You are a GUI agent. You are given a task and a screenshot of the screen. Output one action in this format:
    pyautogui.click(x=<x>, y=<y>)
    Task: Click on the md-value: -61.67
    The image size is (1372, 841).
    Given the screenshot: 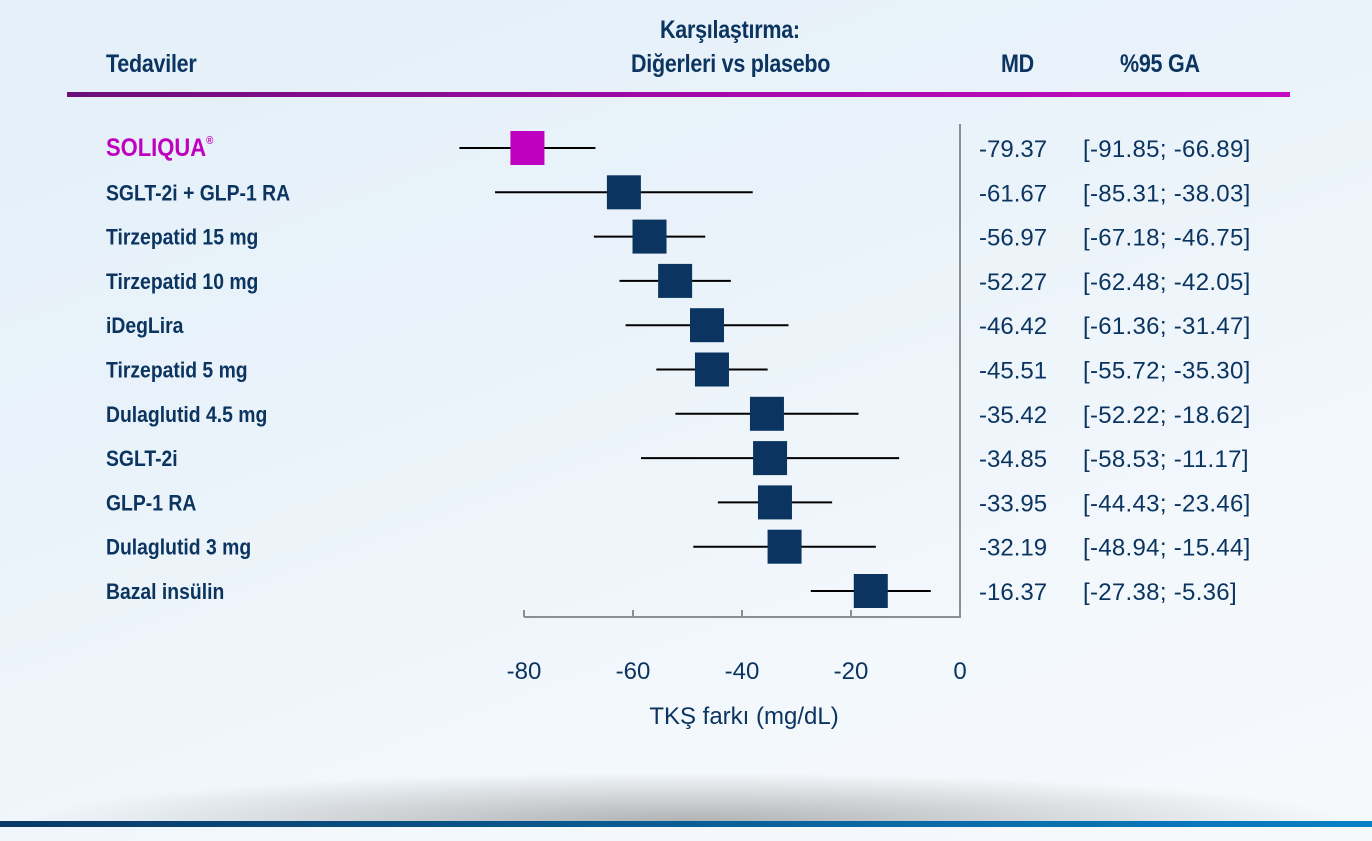 What is the action you would take?
    pyautogui.click(x=1013, y=193)
    